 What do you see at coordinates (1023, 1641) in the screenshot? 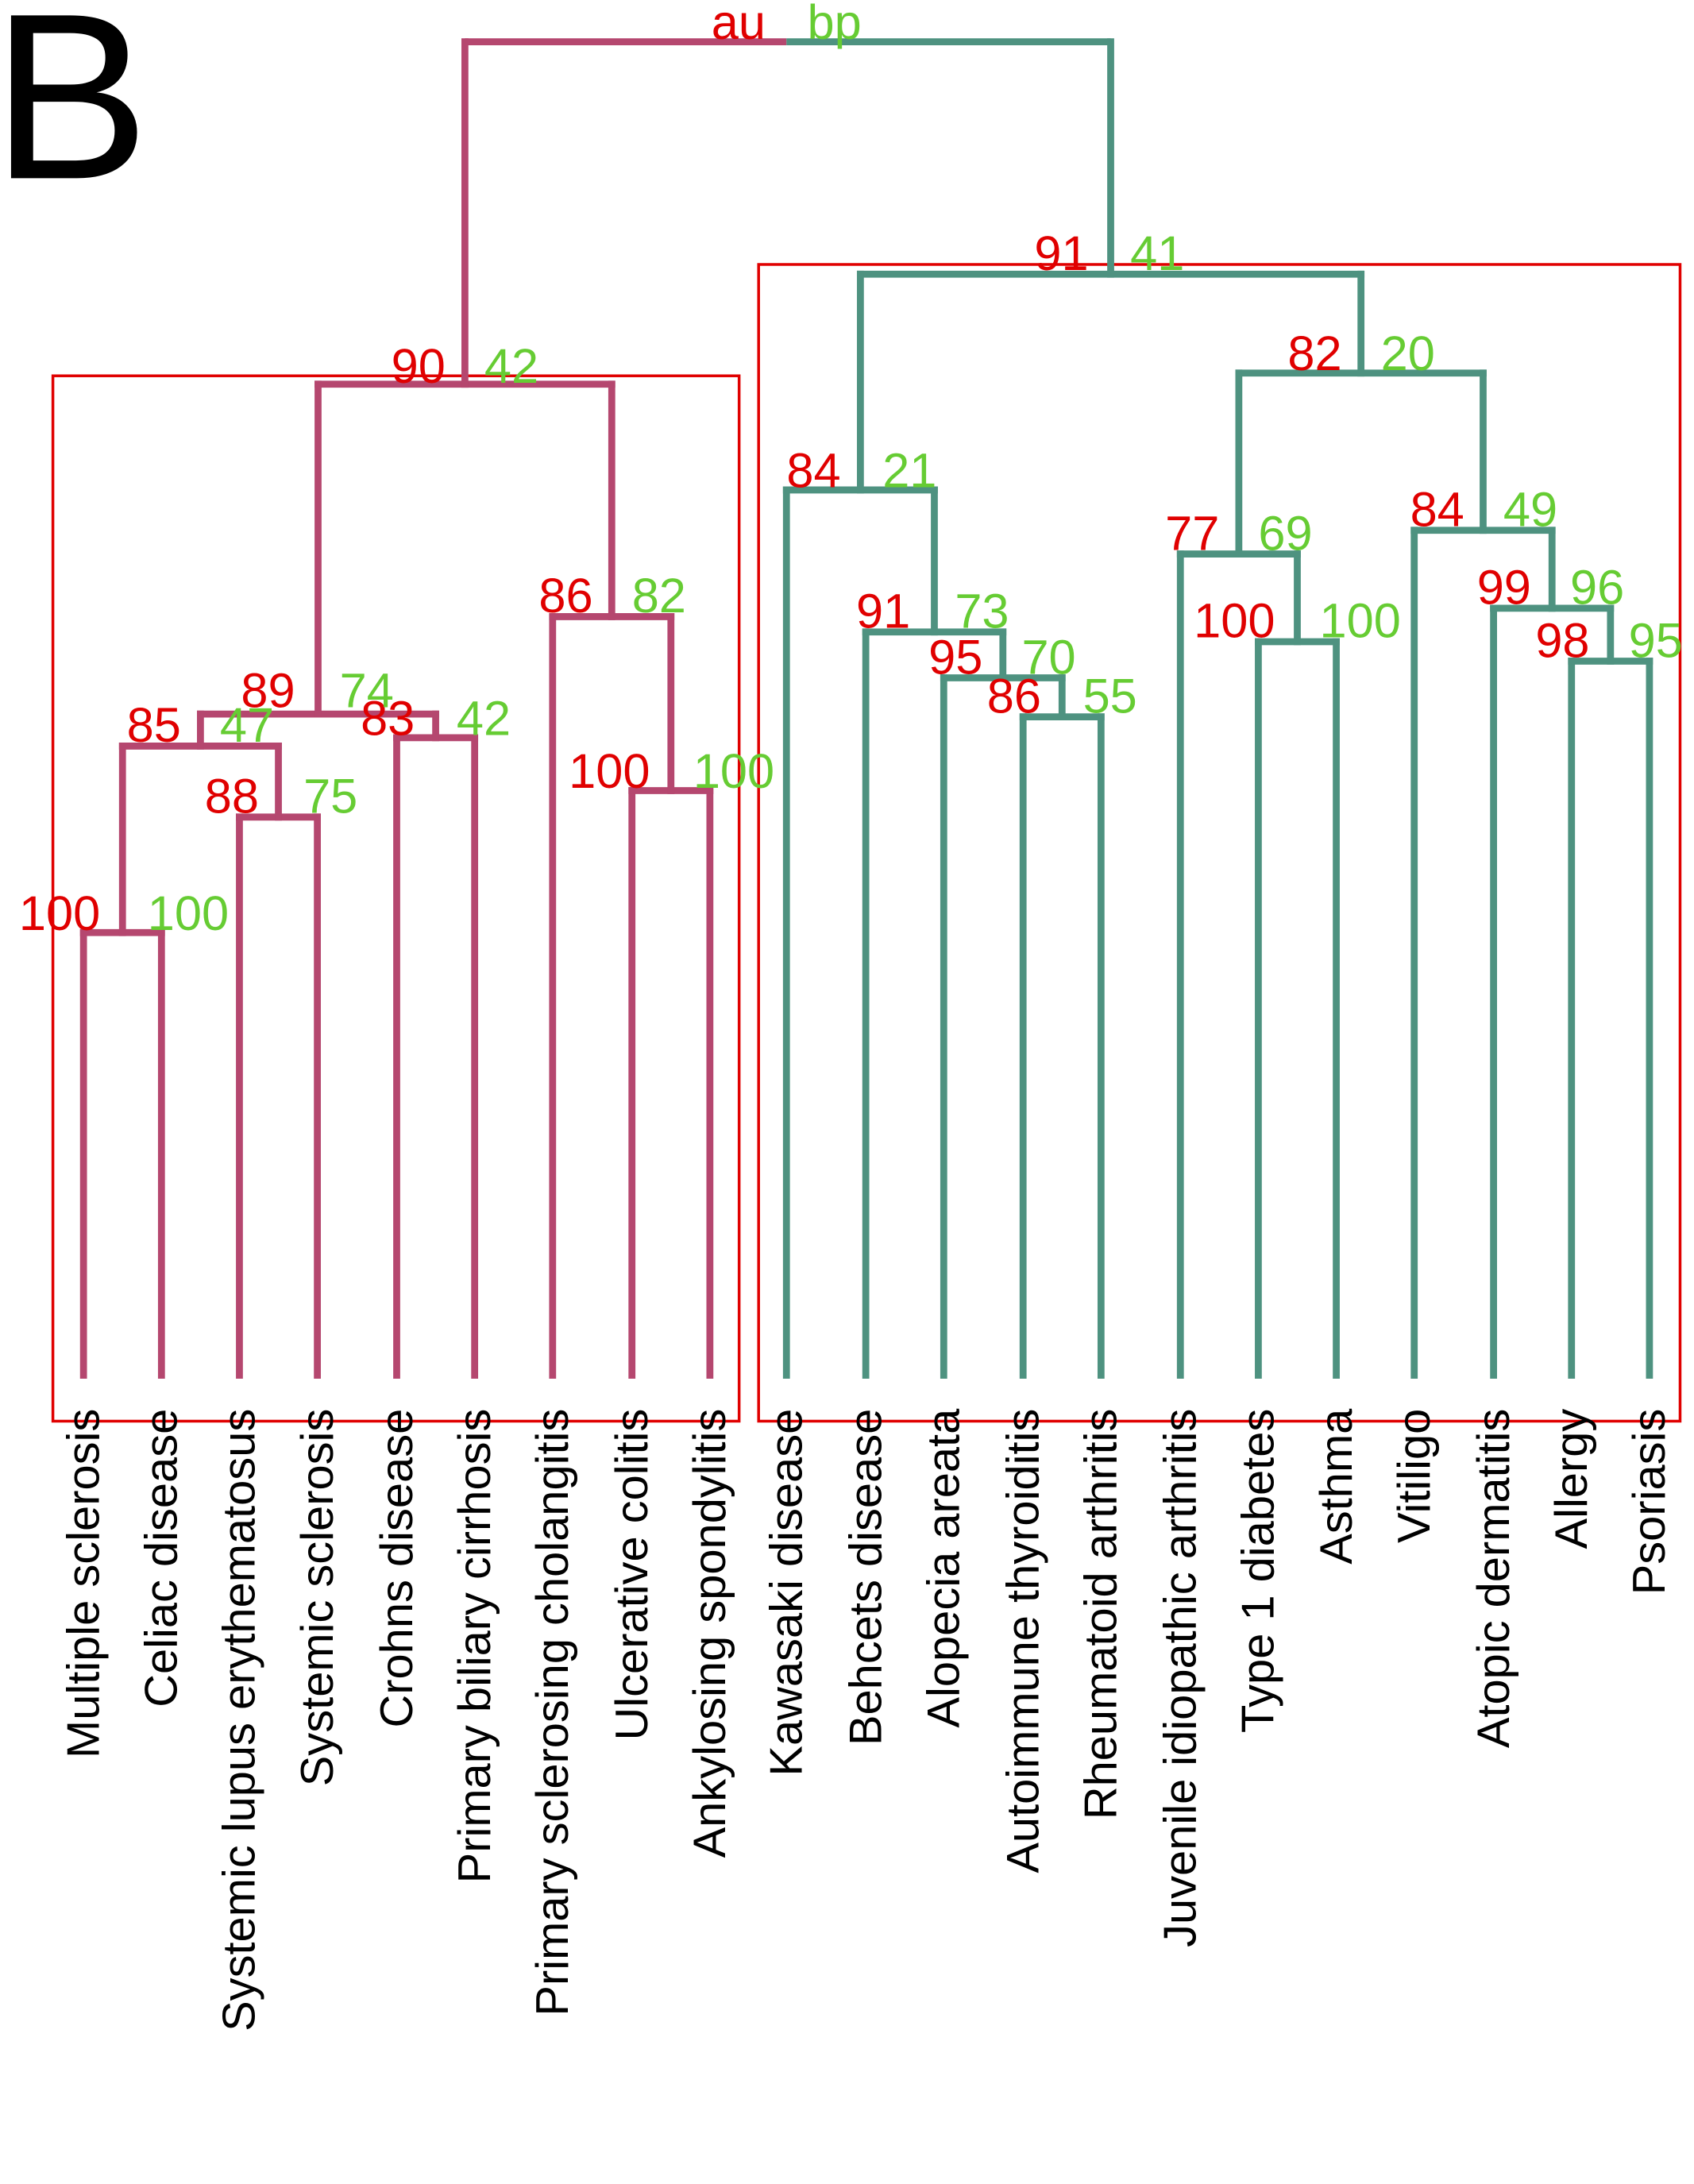
I see `leaf-label: Autoimmune thyroiditis` at bounding box center [1023, 1641].